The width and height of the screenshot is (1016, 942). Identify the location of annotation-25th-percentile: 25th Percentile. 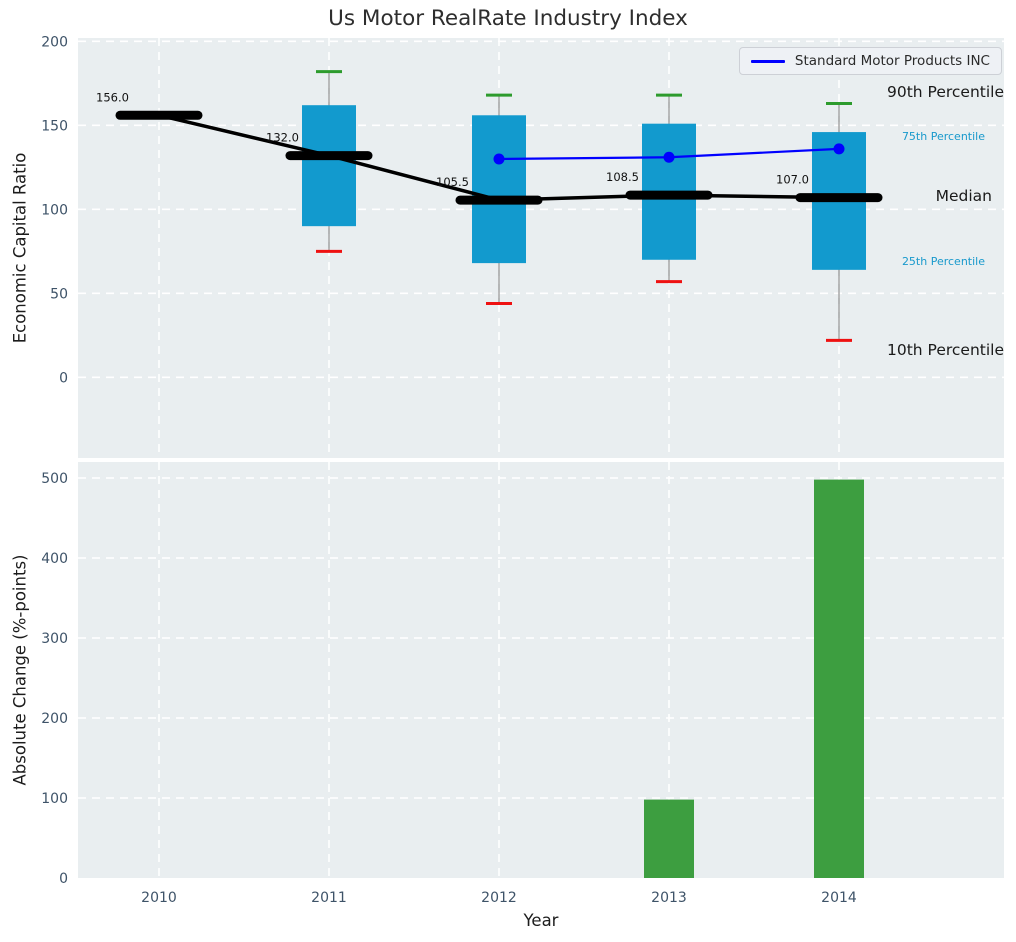
(943, 261).